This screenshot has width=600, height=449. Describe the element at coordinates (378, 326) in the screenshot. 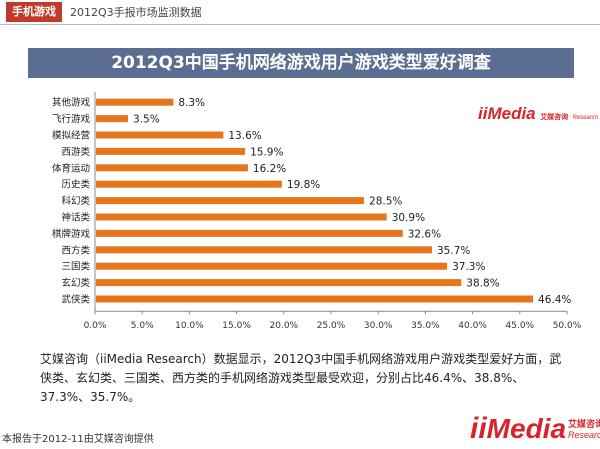

I see `x-tick-label: 30.0%` at that location.